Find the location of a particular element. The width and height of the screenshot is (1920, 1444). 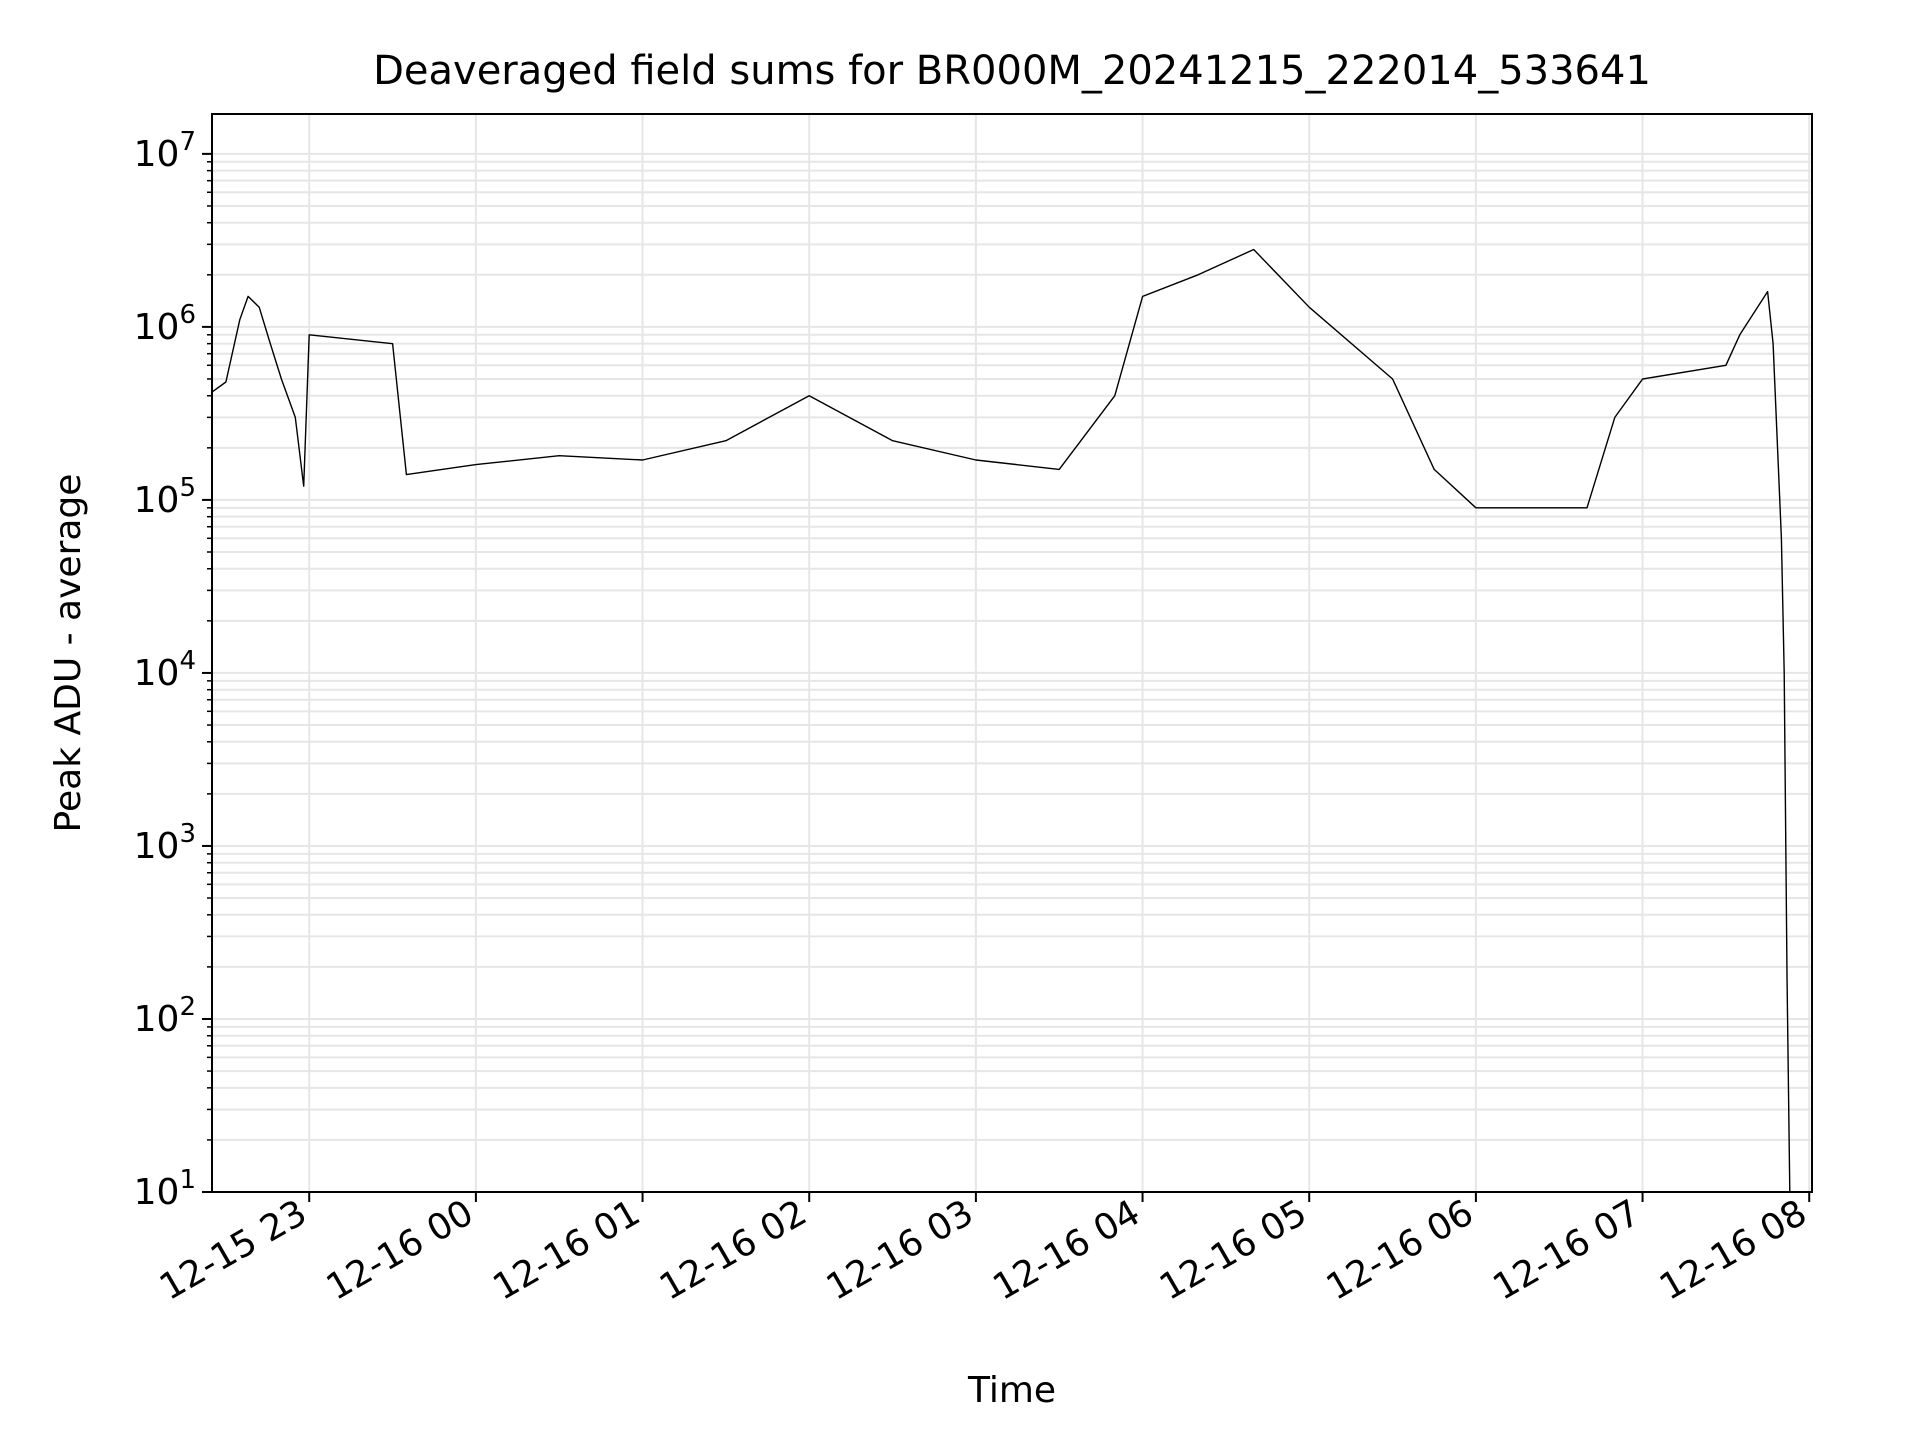

y-tick-label: 10¹ is located at coordinates (165, 1189).